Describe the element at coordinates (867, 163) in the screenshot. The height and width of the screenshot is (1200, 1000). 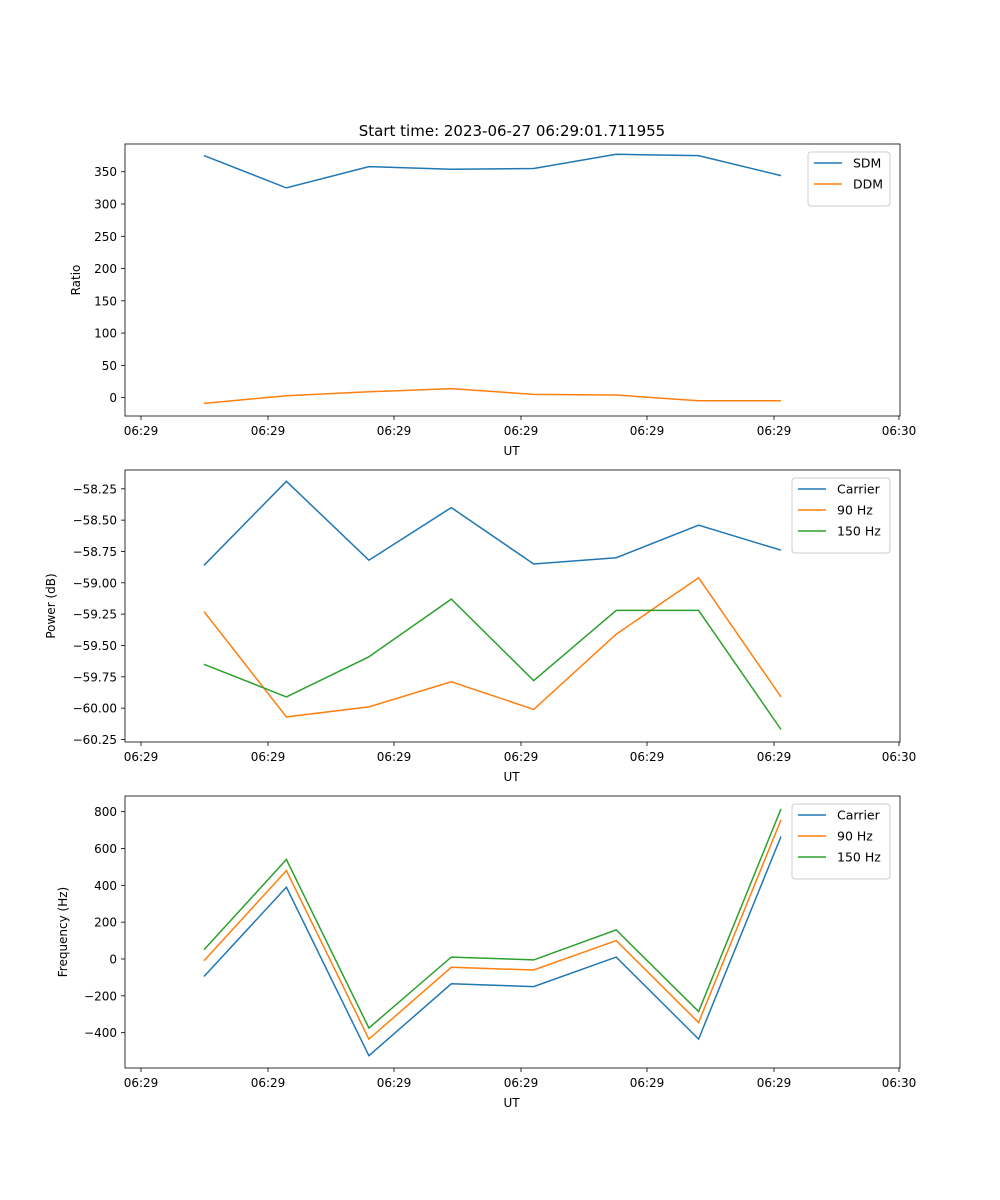
I see `legend-entry: SDM` at that location.